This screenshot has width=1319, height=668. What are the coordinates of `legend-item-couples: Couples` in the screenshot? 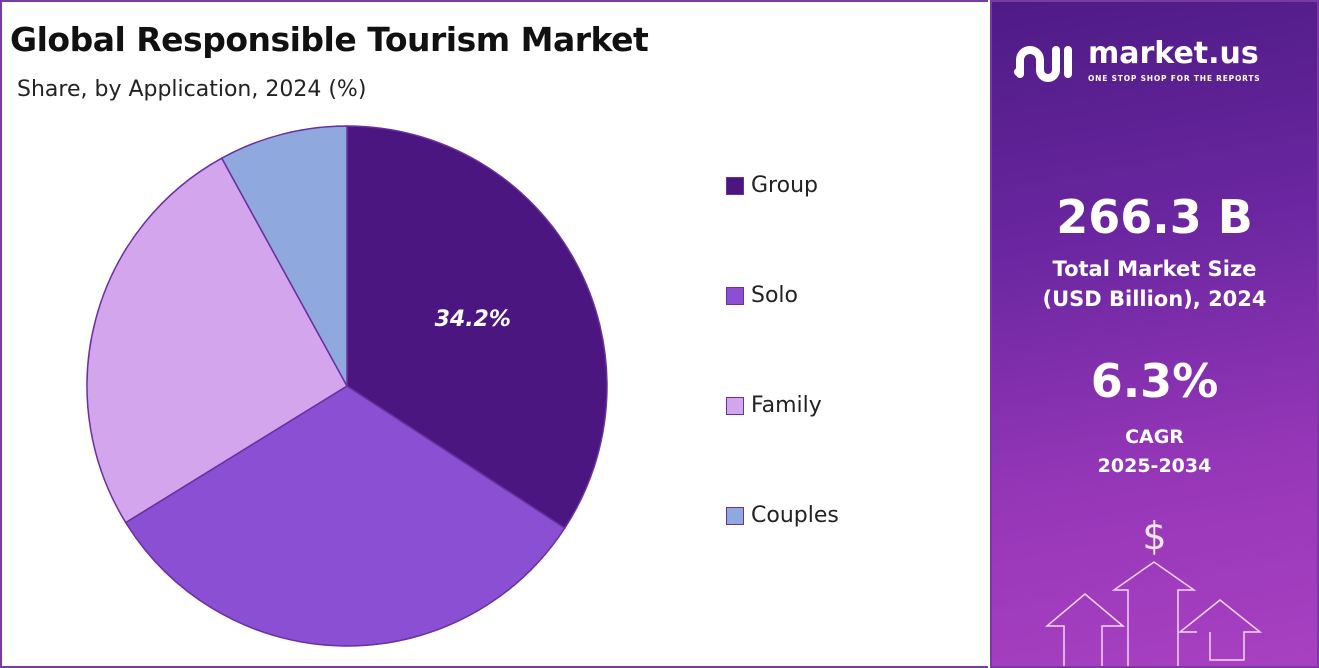 It's located at (782, 516).